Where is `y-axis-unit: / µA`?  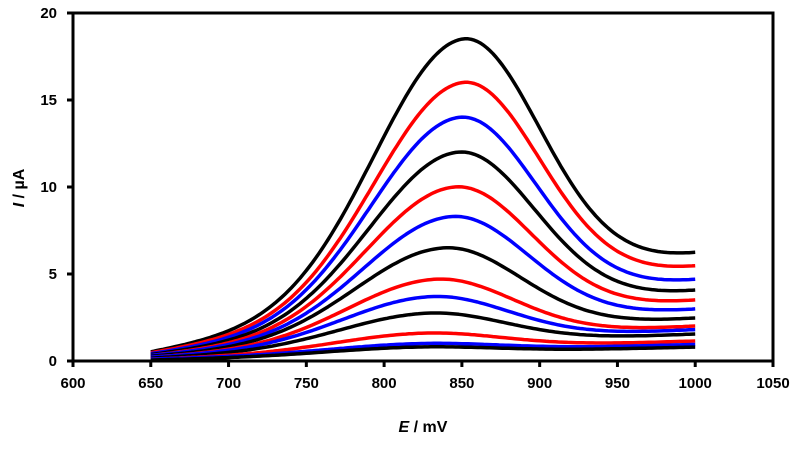
y-axis-unit: / µA is located at coordinates (19, 185).